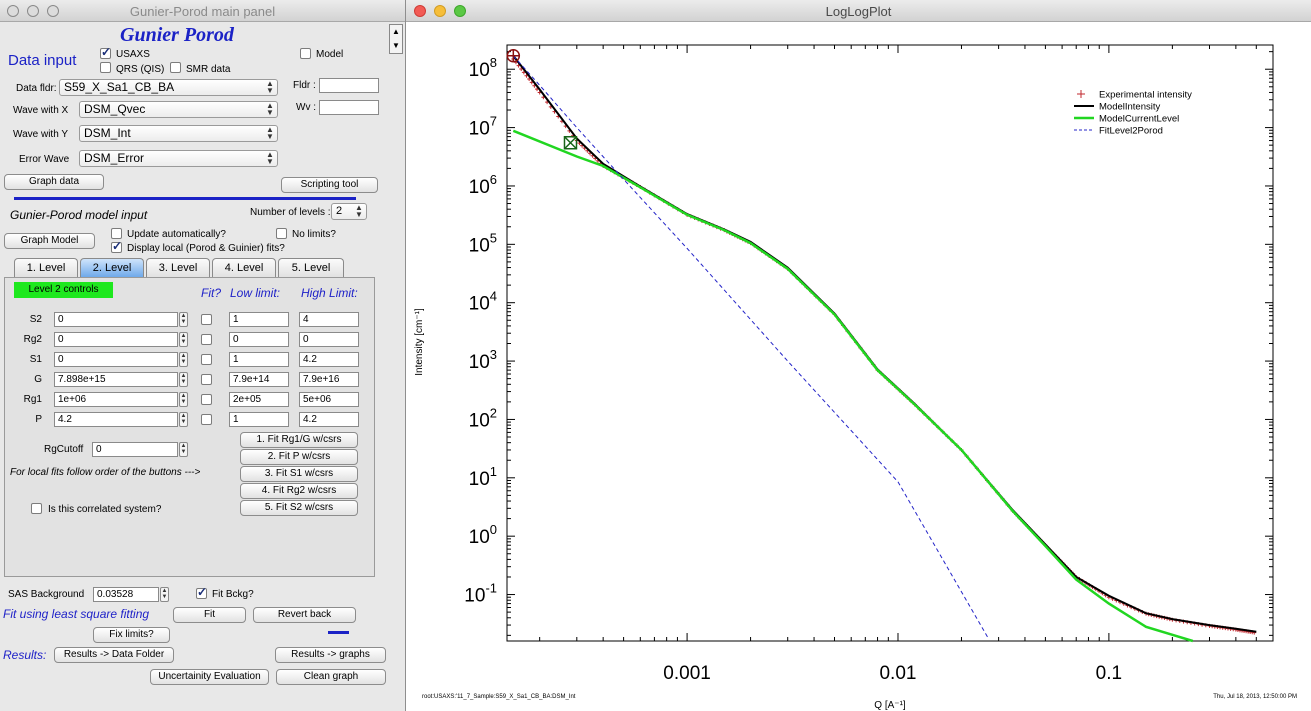 The height and width of the screenshot is (711, 1311). I want to click on param-p-fit-checkbox, so click(206, 419).